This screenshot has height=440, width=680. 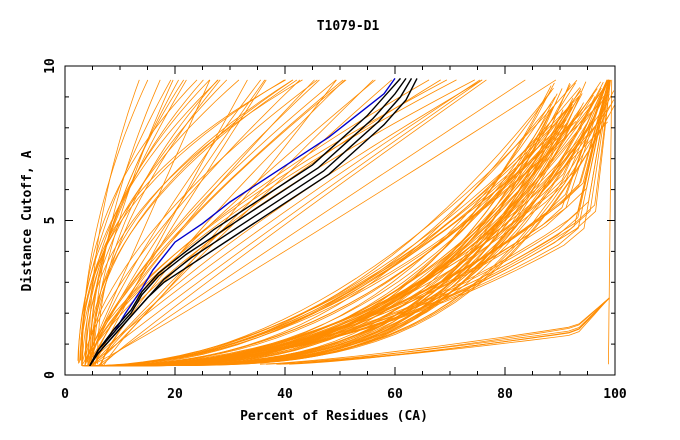 What do you see at coordinates (50, 221) in the screenshot?
I see `y-tick-label: 5` at bounding box center [50, 221].